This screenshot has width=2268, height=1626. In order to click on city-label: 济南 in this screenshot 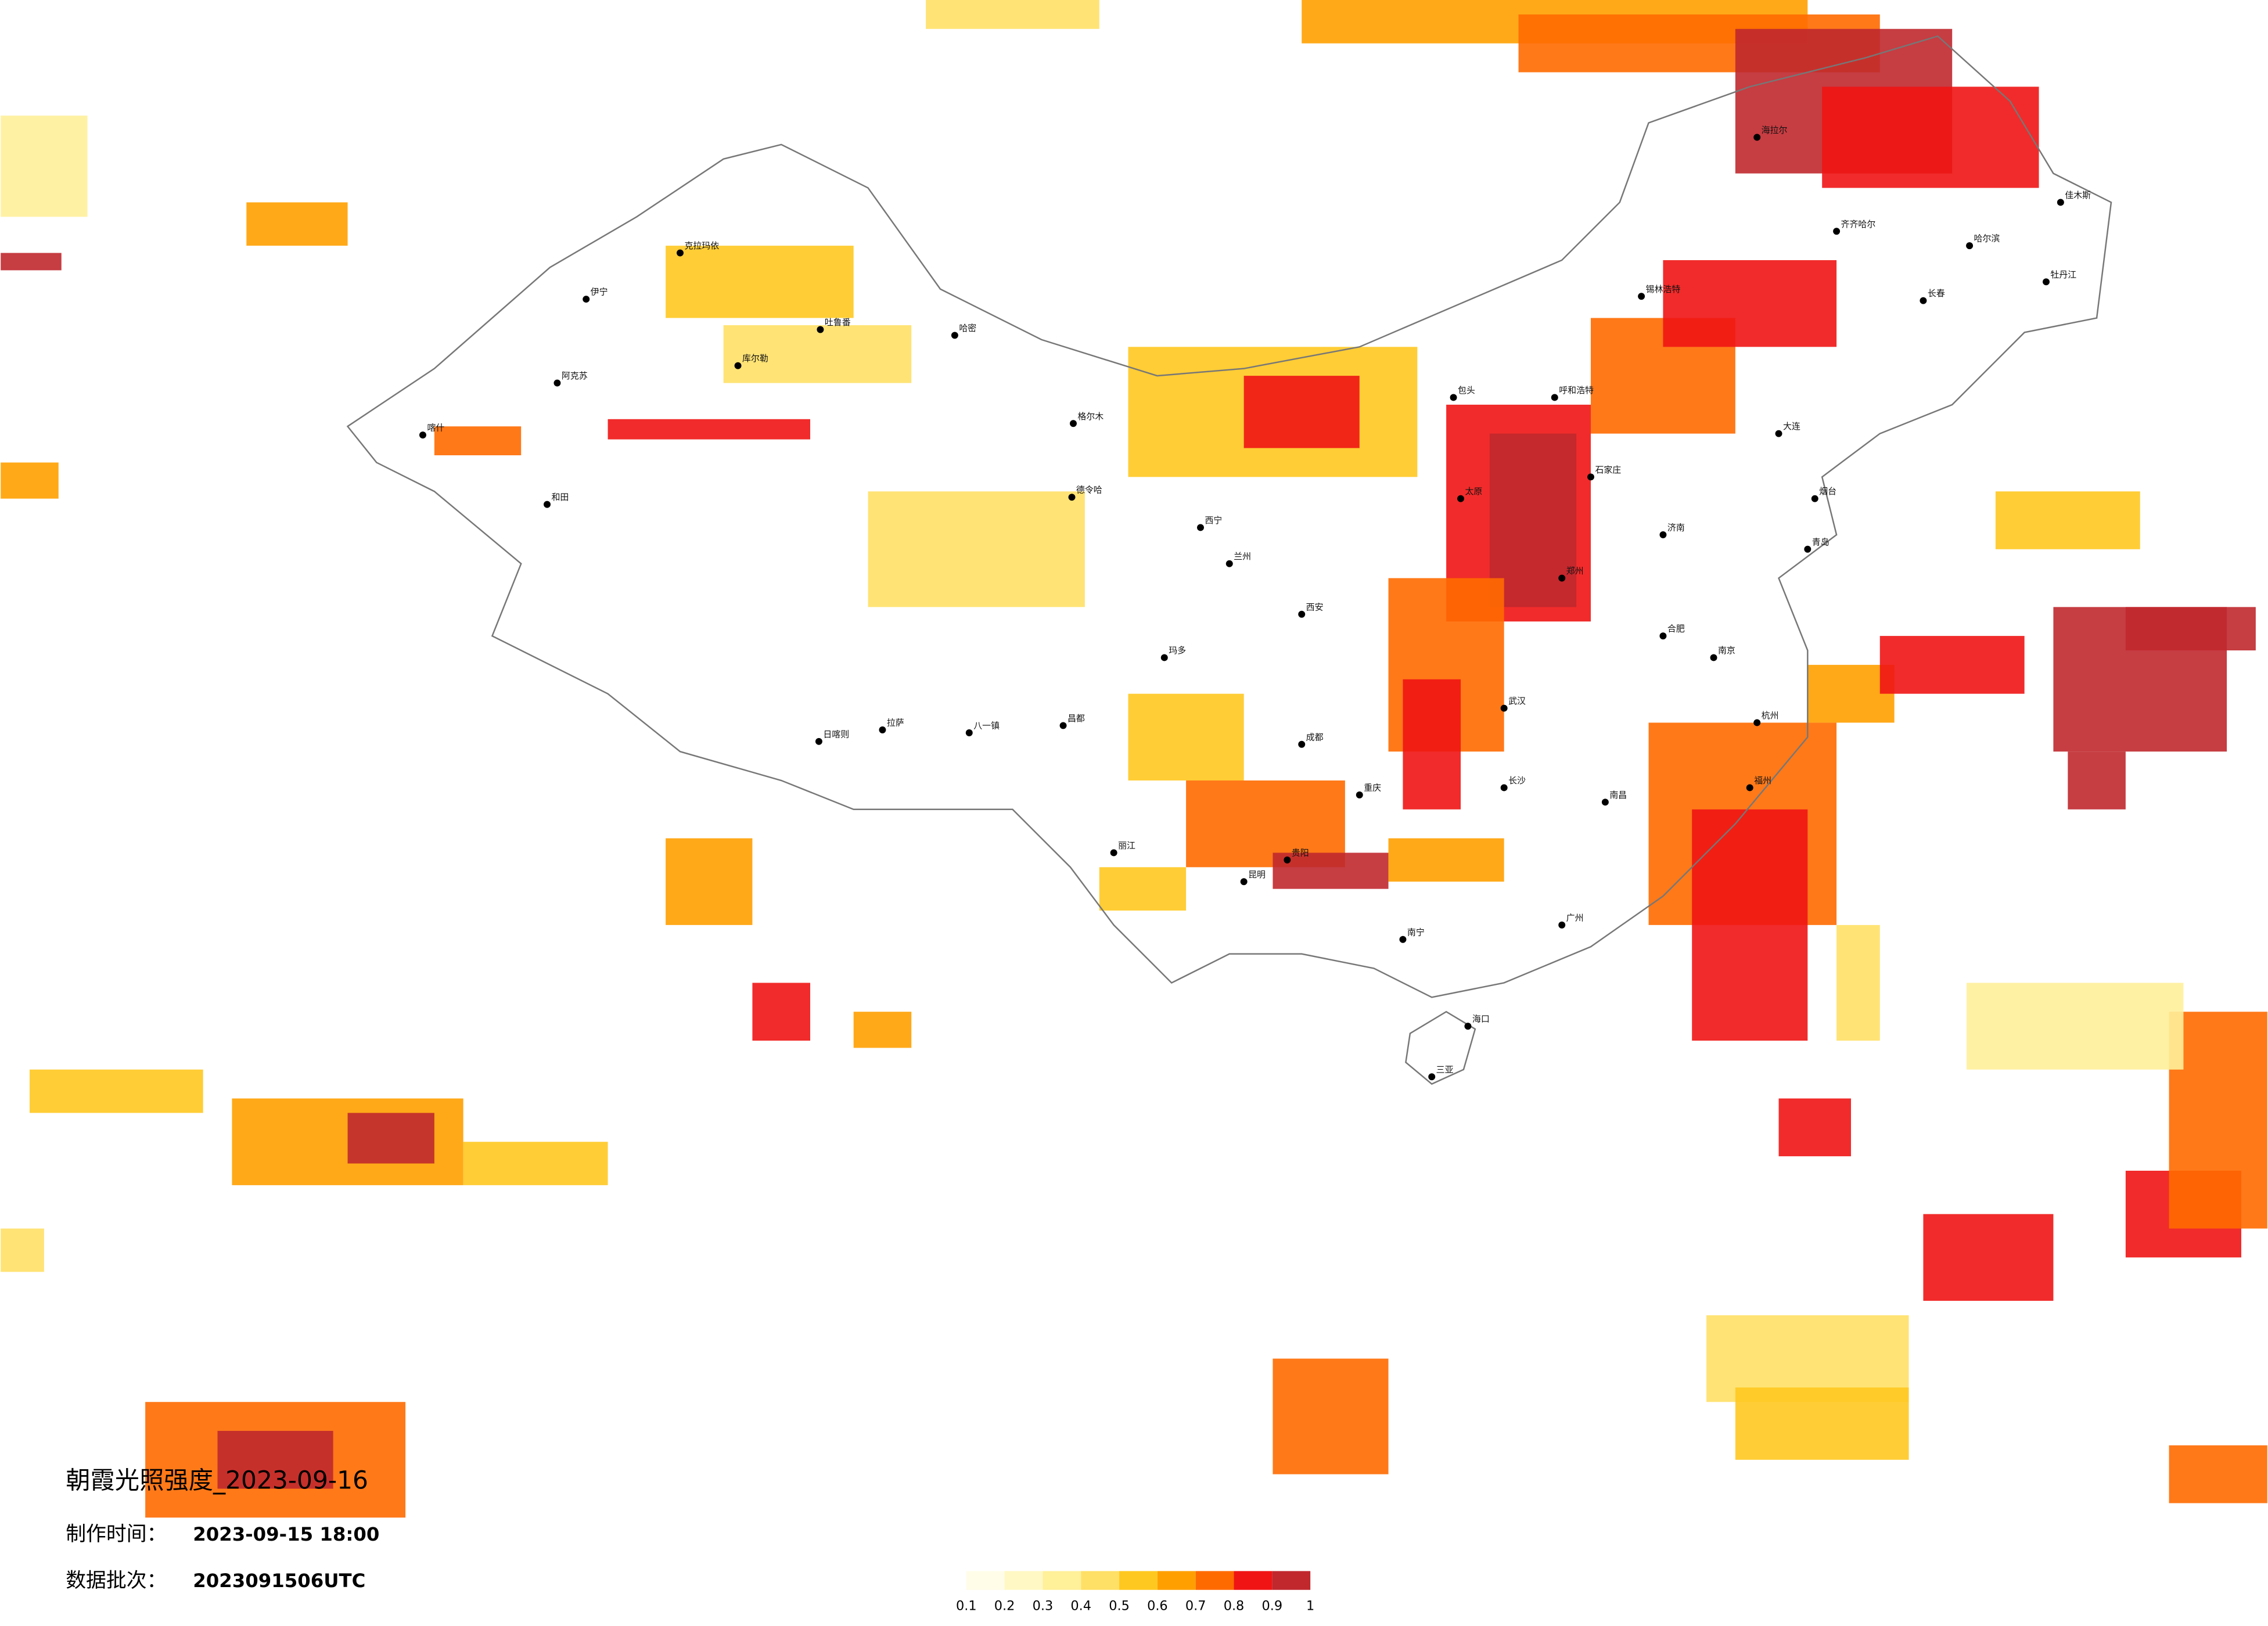, I will do `click(1676, 527)`.